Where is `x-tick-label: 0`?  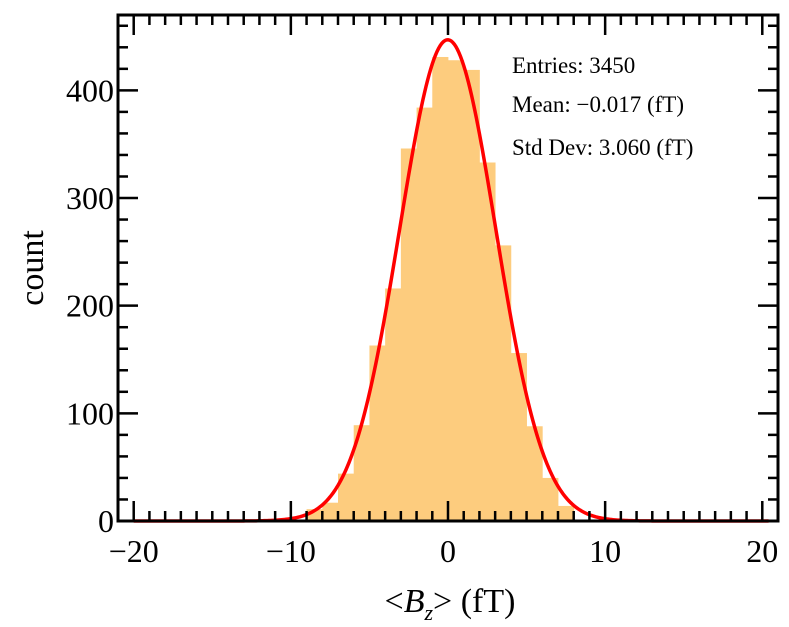
x-tick-label: 0 is located at coordinates (448, 551).